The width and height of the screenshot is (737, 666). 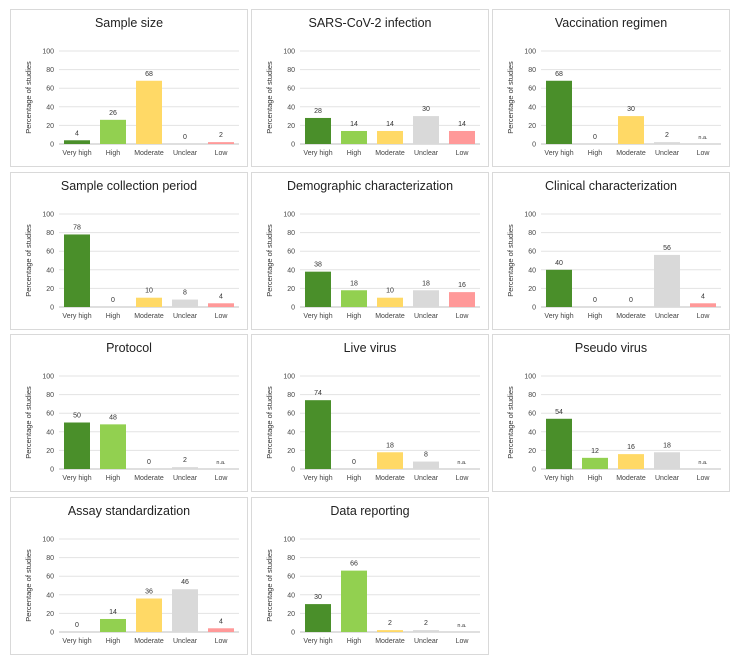 What do you see at coordinates (611, 348) in the screenshot?
I see `chart-title: Pseudo virus` at bounding box center [611, 348].